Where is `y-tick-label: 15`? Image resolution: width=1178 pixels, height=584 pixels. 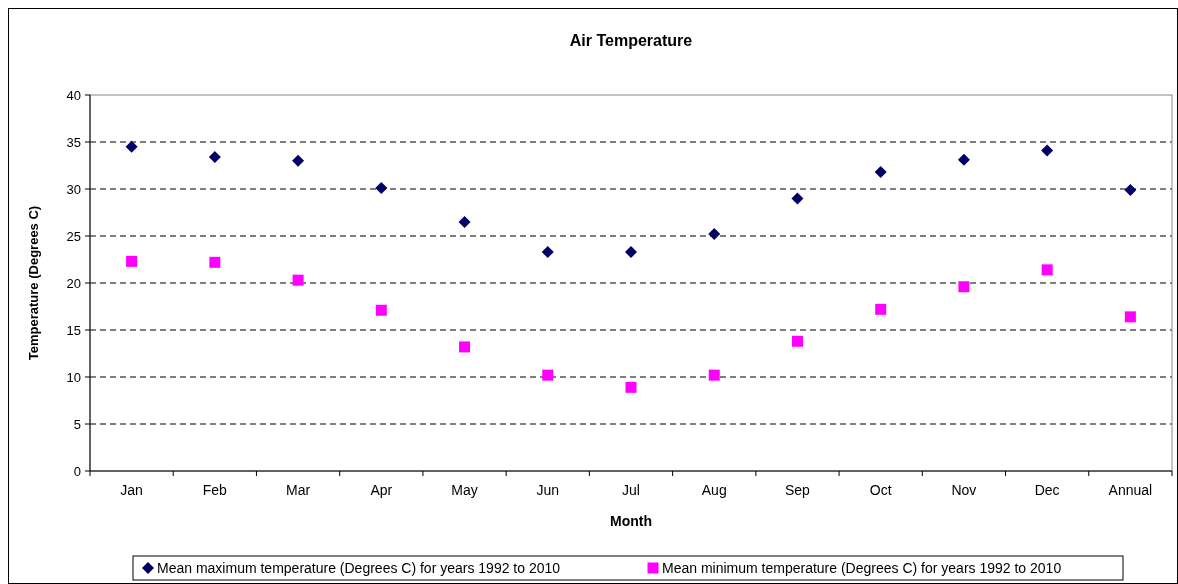
y-tick-label: 15 is located at coordinates (73, 330).